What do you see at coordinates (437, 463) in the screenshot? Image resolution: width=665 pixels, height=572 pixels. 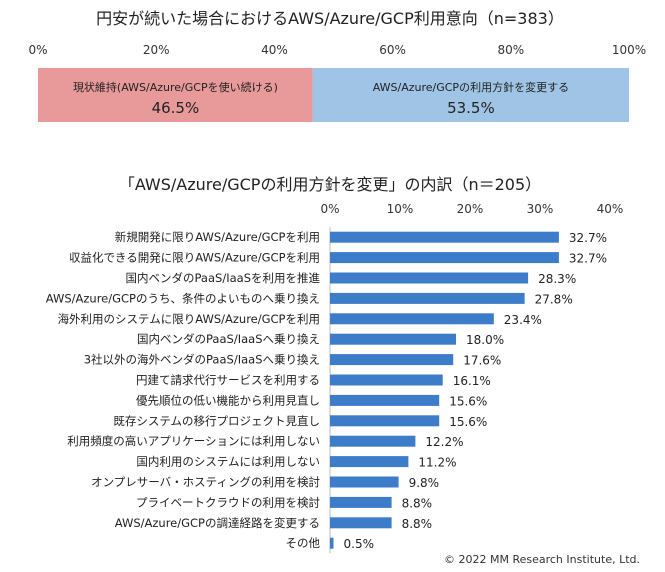 I see `breakdown-value-label: 11.2%` at bounding box center [437, 463].